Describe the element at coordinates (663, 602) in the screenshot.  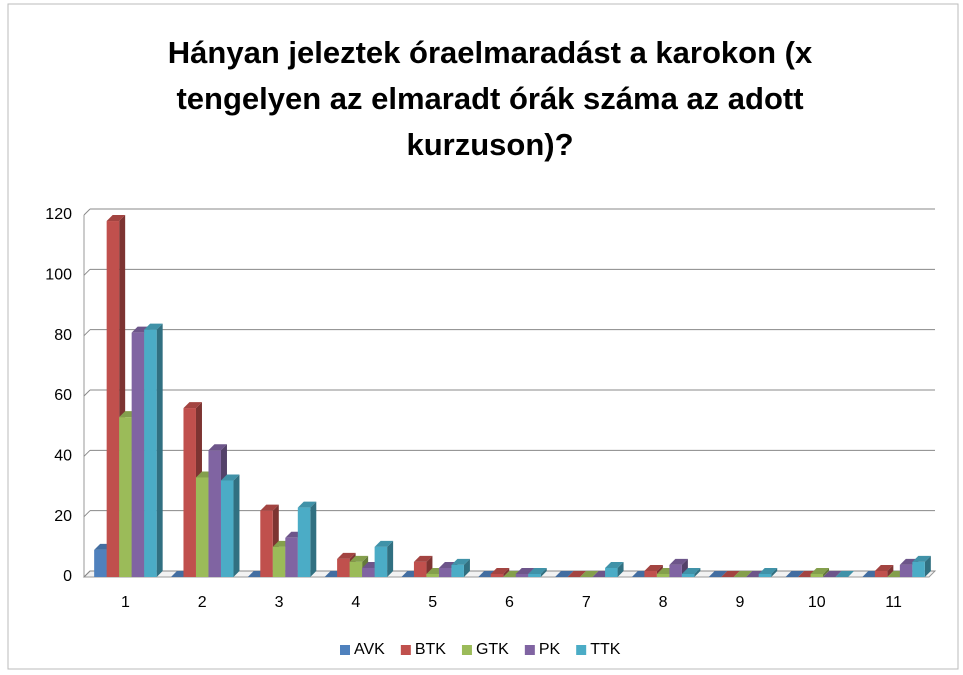
I see `x-tick-label: 8` at that location.